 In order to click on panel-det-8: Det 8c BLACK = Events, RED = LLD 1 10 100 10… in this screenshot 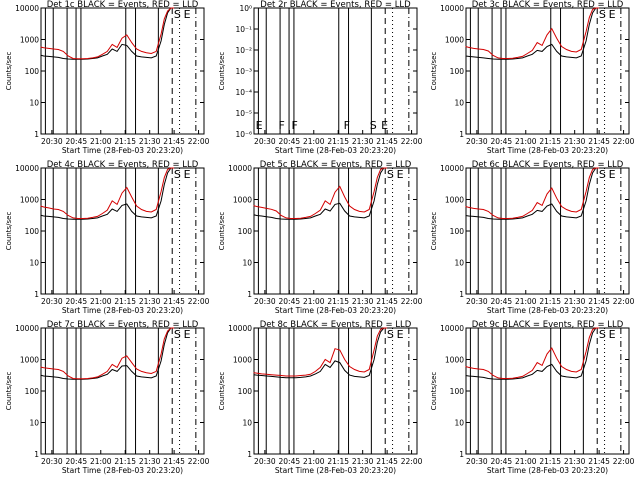, I will do `click(320, 397)`.